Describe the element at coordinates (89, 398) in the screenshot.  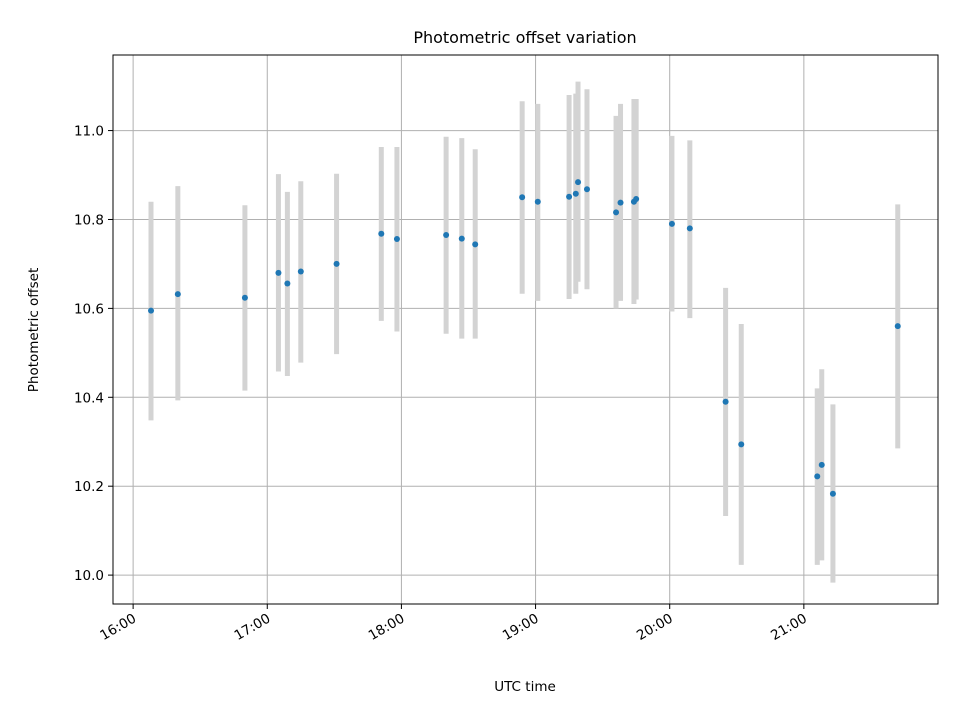
I see `y-tick-label: 10.4` at that location.